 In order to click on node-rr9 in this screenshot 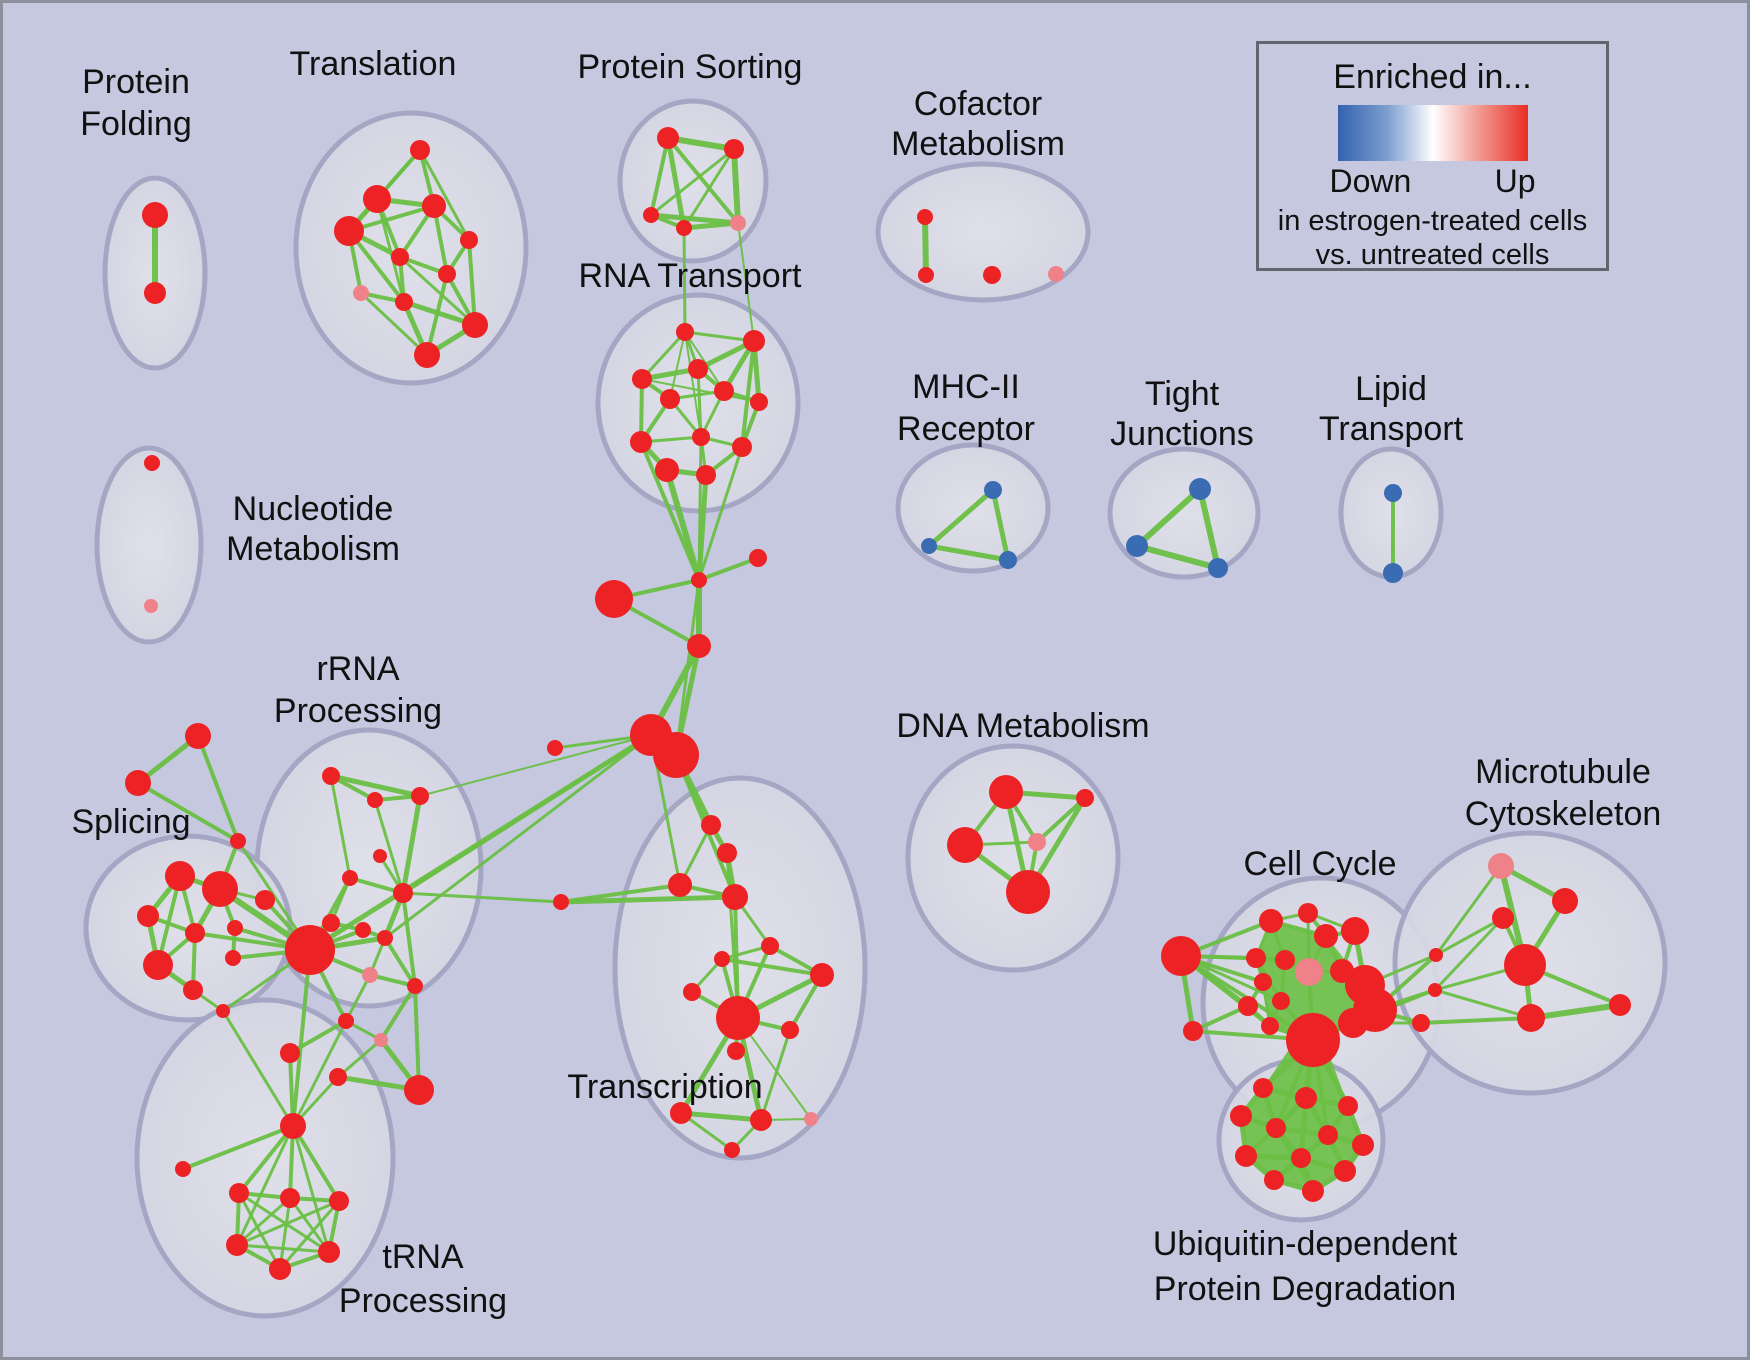, I will do `click(385, 938)`.